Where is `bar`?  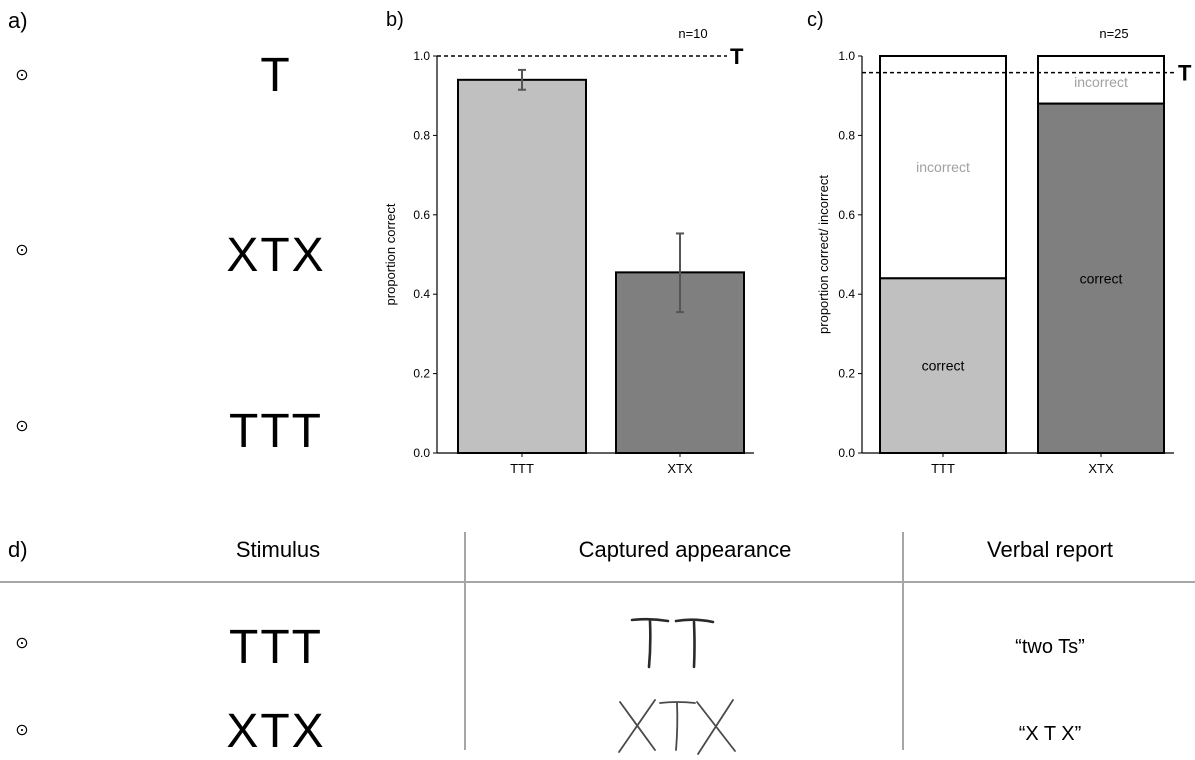
bar is located at coordinates (522, 266).